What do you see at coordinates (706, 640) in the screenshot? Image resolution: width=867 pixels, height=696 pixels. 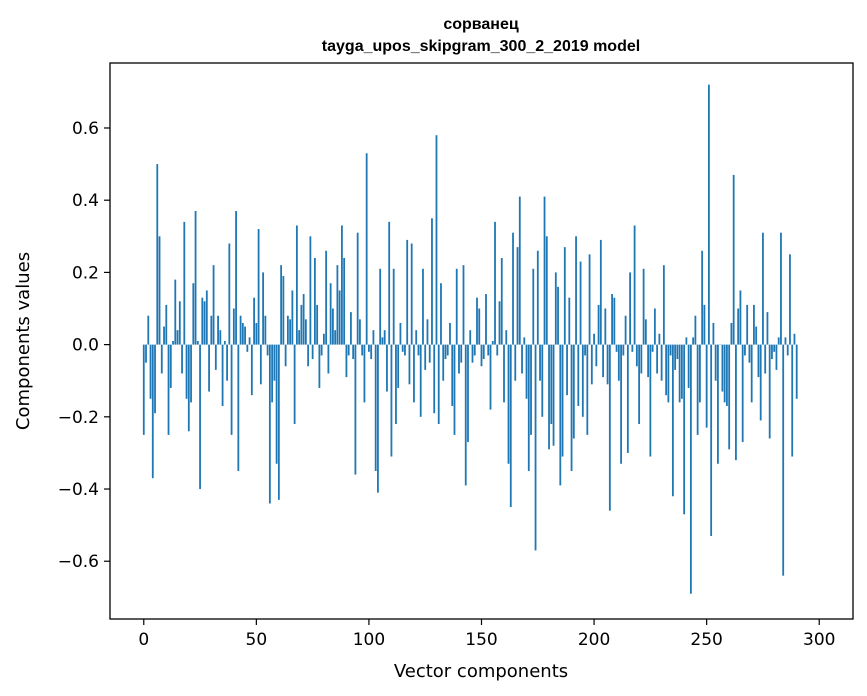 I see `x-tick-label: 250` at bounding box center [706, 640].